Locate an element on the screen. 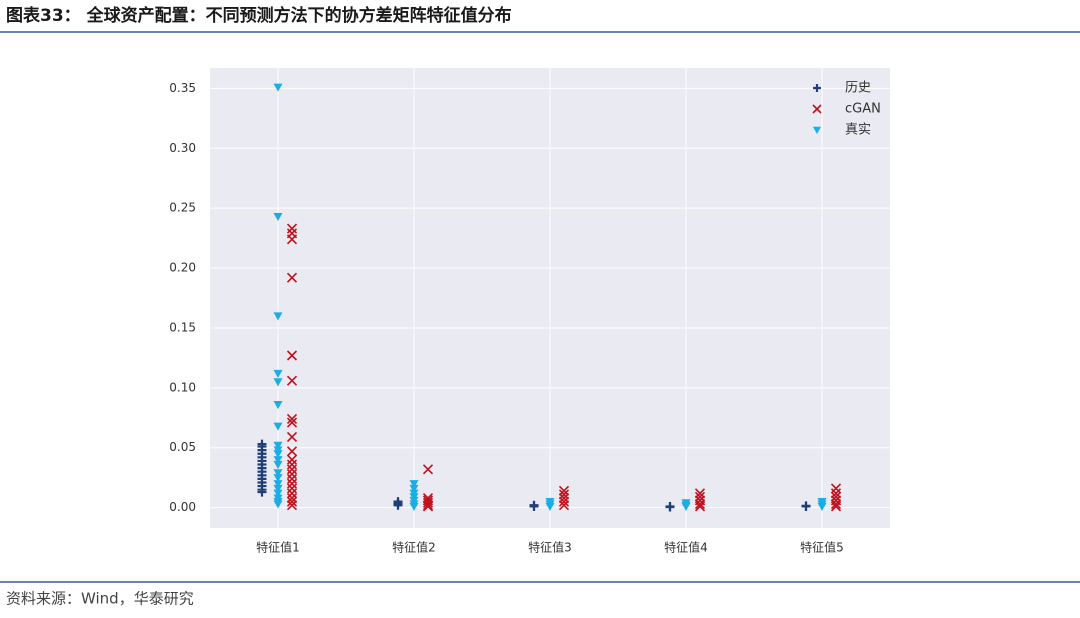  y-tick-label: 0.25 is located at coordinates (182, 208).